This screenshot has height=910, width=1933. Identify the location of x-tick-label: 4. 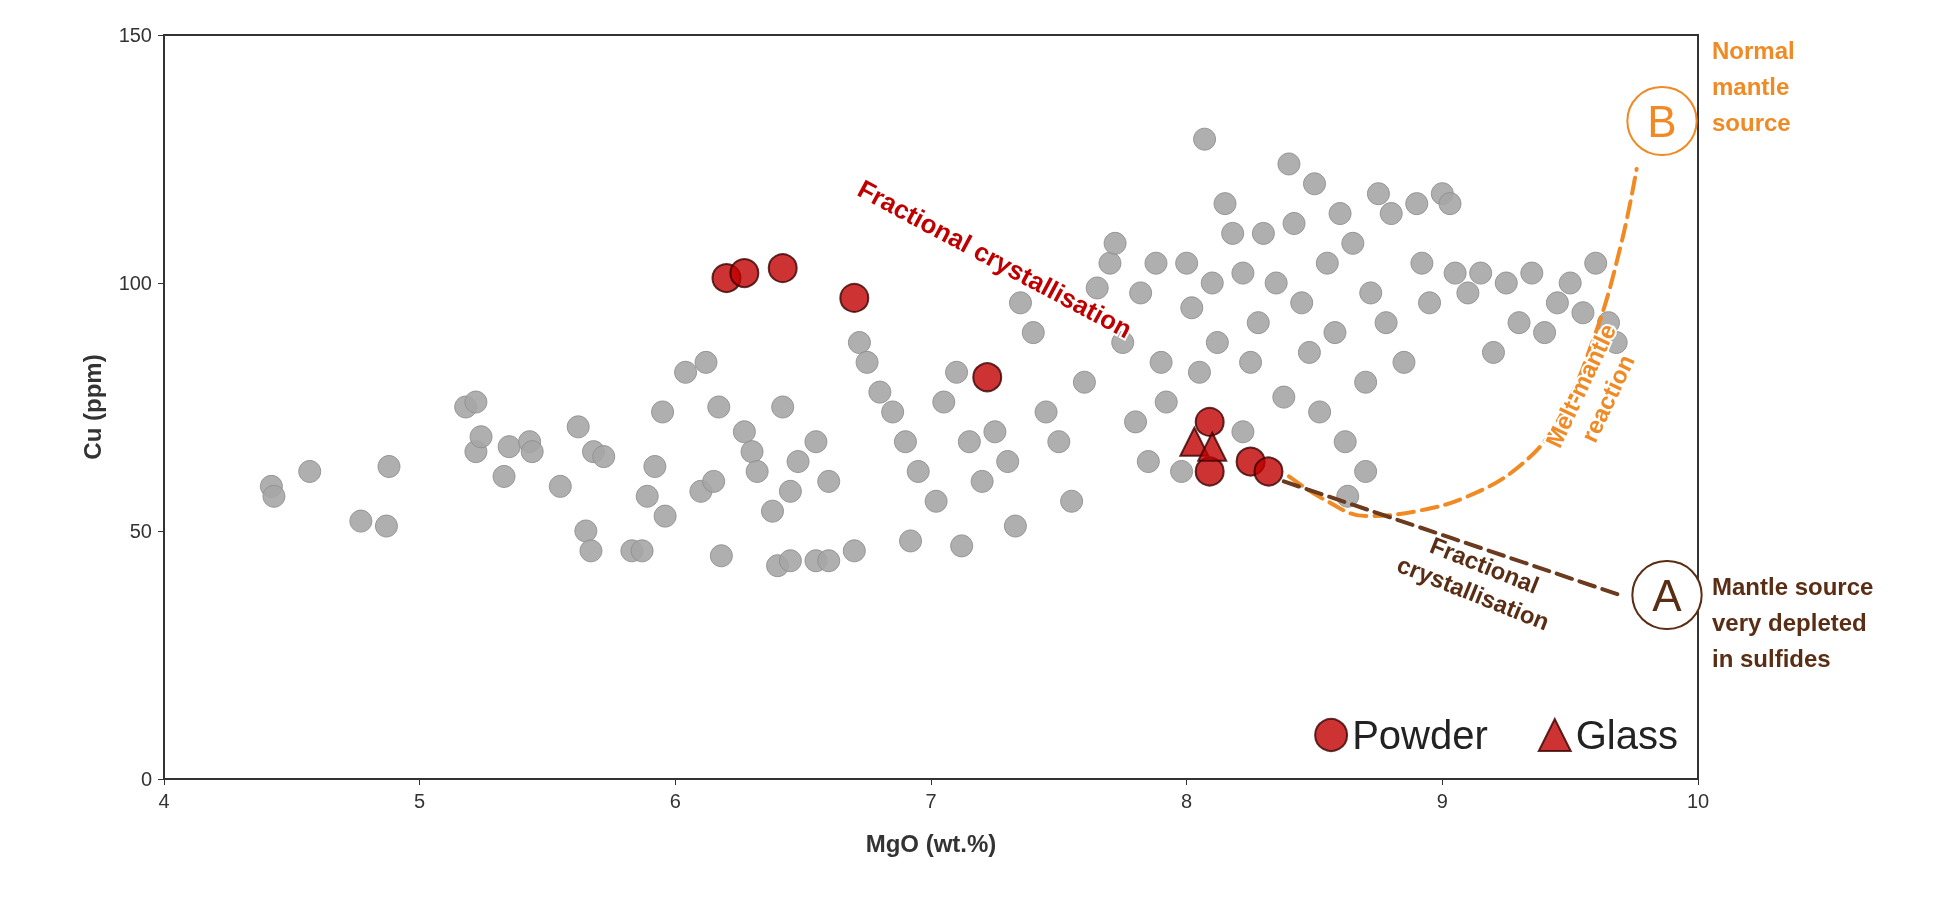
(164, 801).